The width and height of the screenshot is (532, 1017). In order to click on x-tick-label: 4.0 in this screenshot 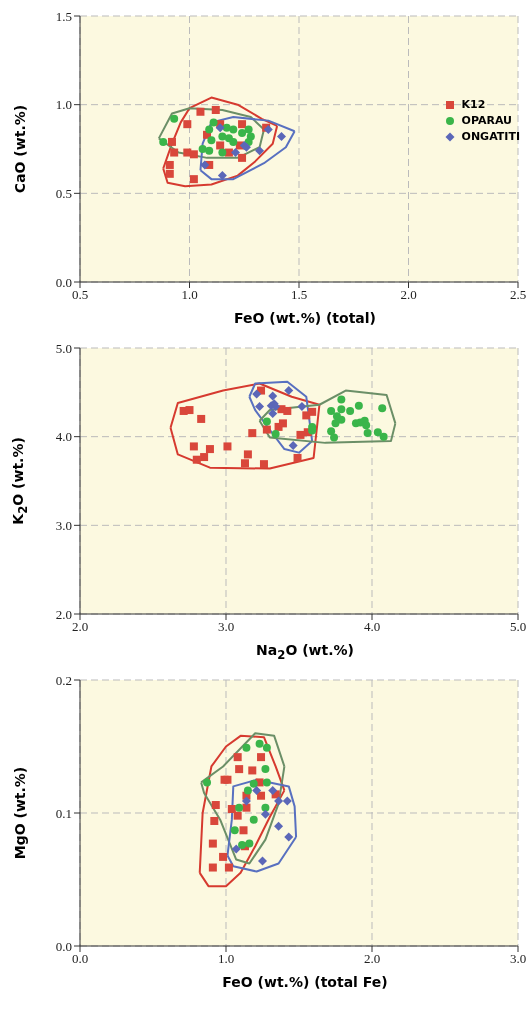, I will do `click(372, 627)`.